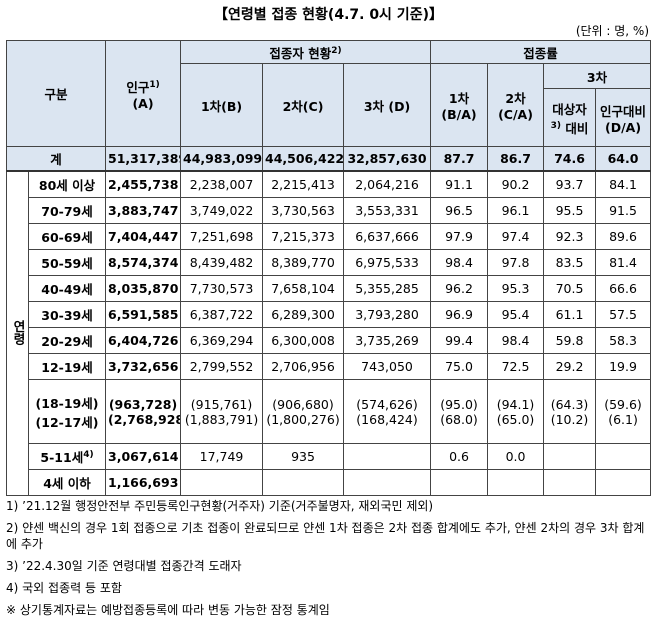 The width and height of the screenshot is (657, 636). What do you see at coordinates (303, 262) in the screenshot?
I see `cell: 8,389,770` at bounding box center [303, 262].